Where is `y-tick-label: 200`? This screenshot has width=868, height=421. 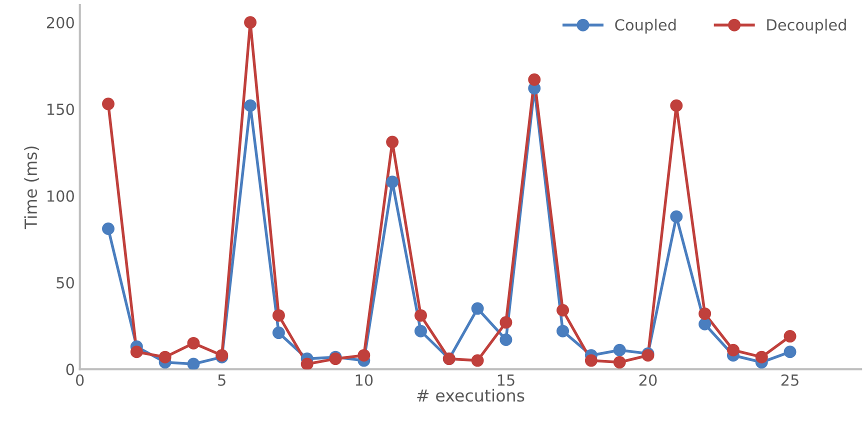
y-tick-label: 200 is located at coordinates (60, 22).